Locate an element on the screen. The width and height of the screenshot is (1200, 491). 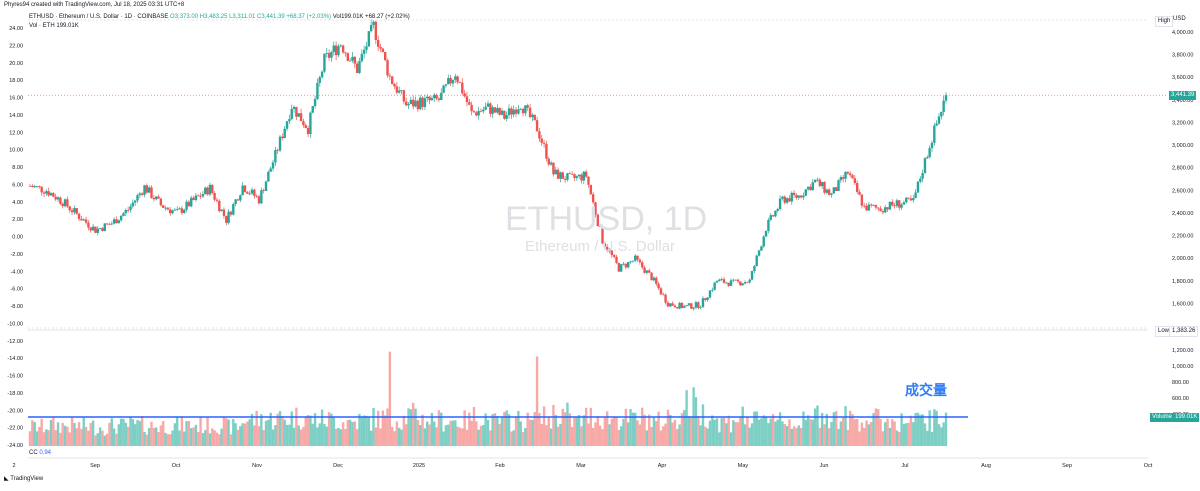
left-axis-tick: -4.00 is located at coordinates (16, 272).